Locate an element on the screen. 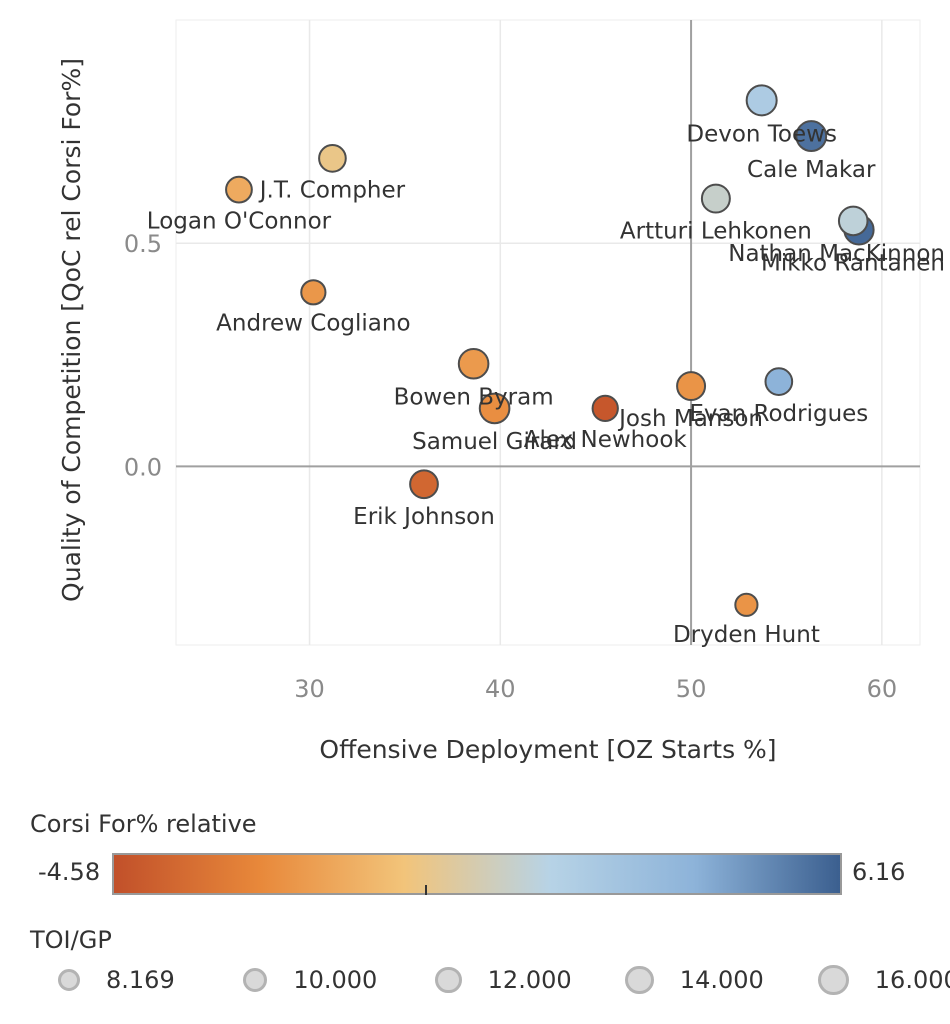 This screenshot has width=950, height=1024. size-legend-item: 8.169 is located at coordinates (116, 980).